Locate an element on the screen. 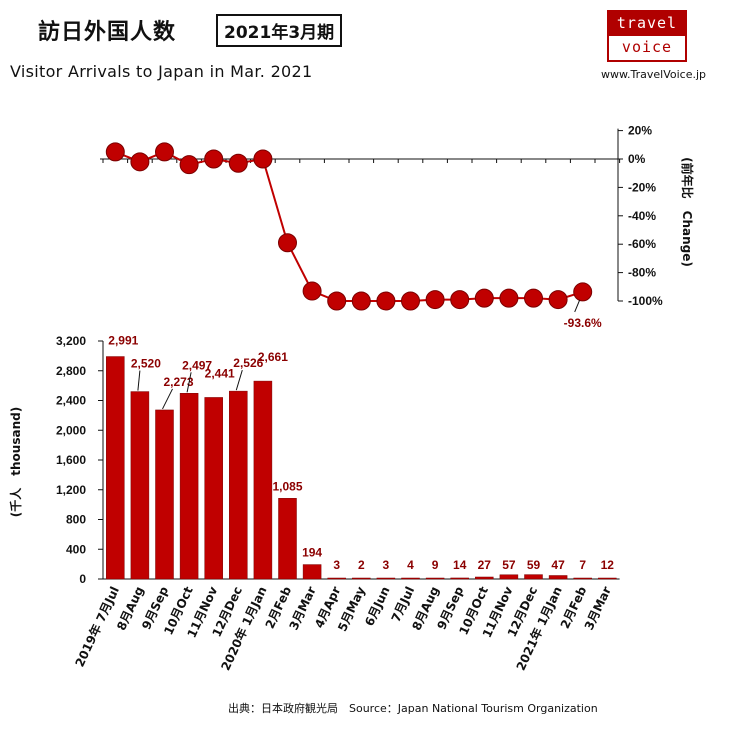 Image resolution: width=730 pixels, height=731 pixels. line-last-value-label: -93.6% is located at coordinates (583, 323).